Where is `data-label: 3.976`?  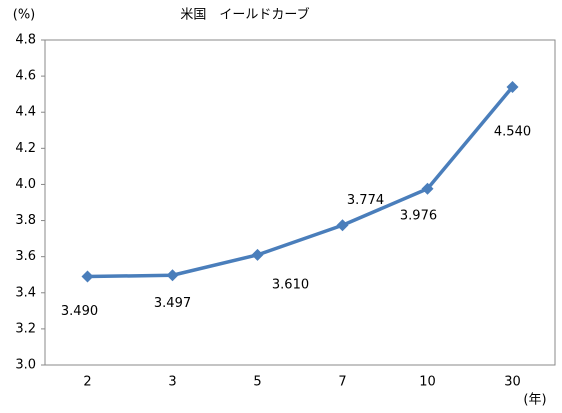
data-label: 3.976 is located at coordinates (418, 215).